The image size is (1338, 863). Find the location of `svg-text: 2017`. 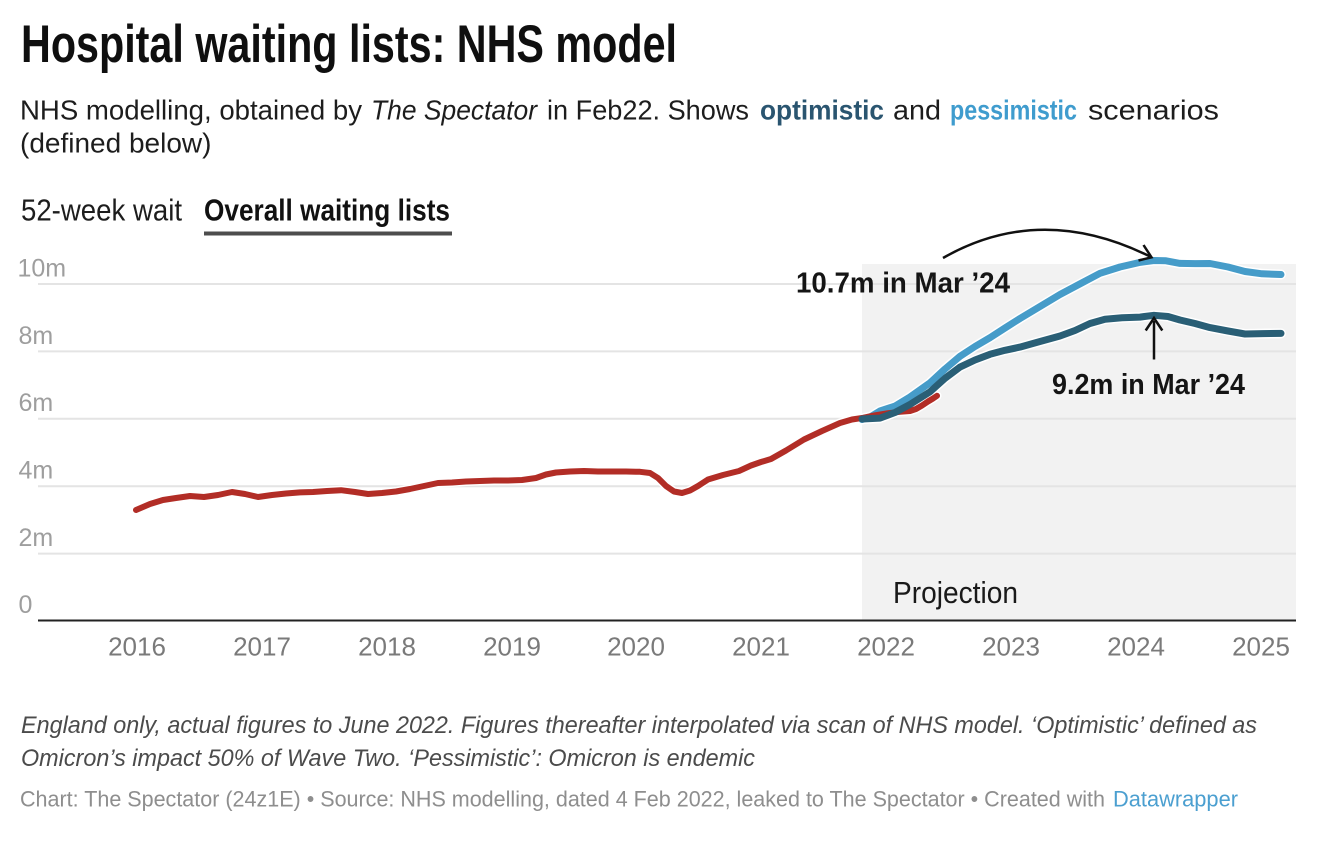

svg-text: 2017 is located at coordinates (262, 647).